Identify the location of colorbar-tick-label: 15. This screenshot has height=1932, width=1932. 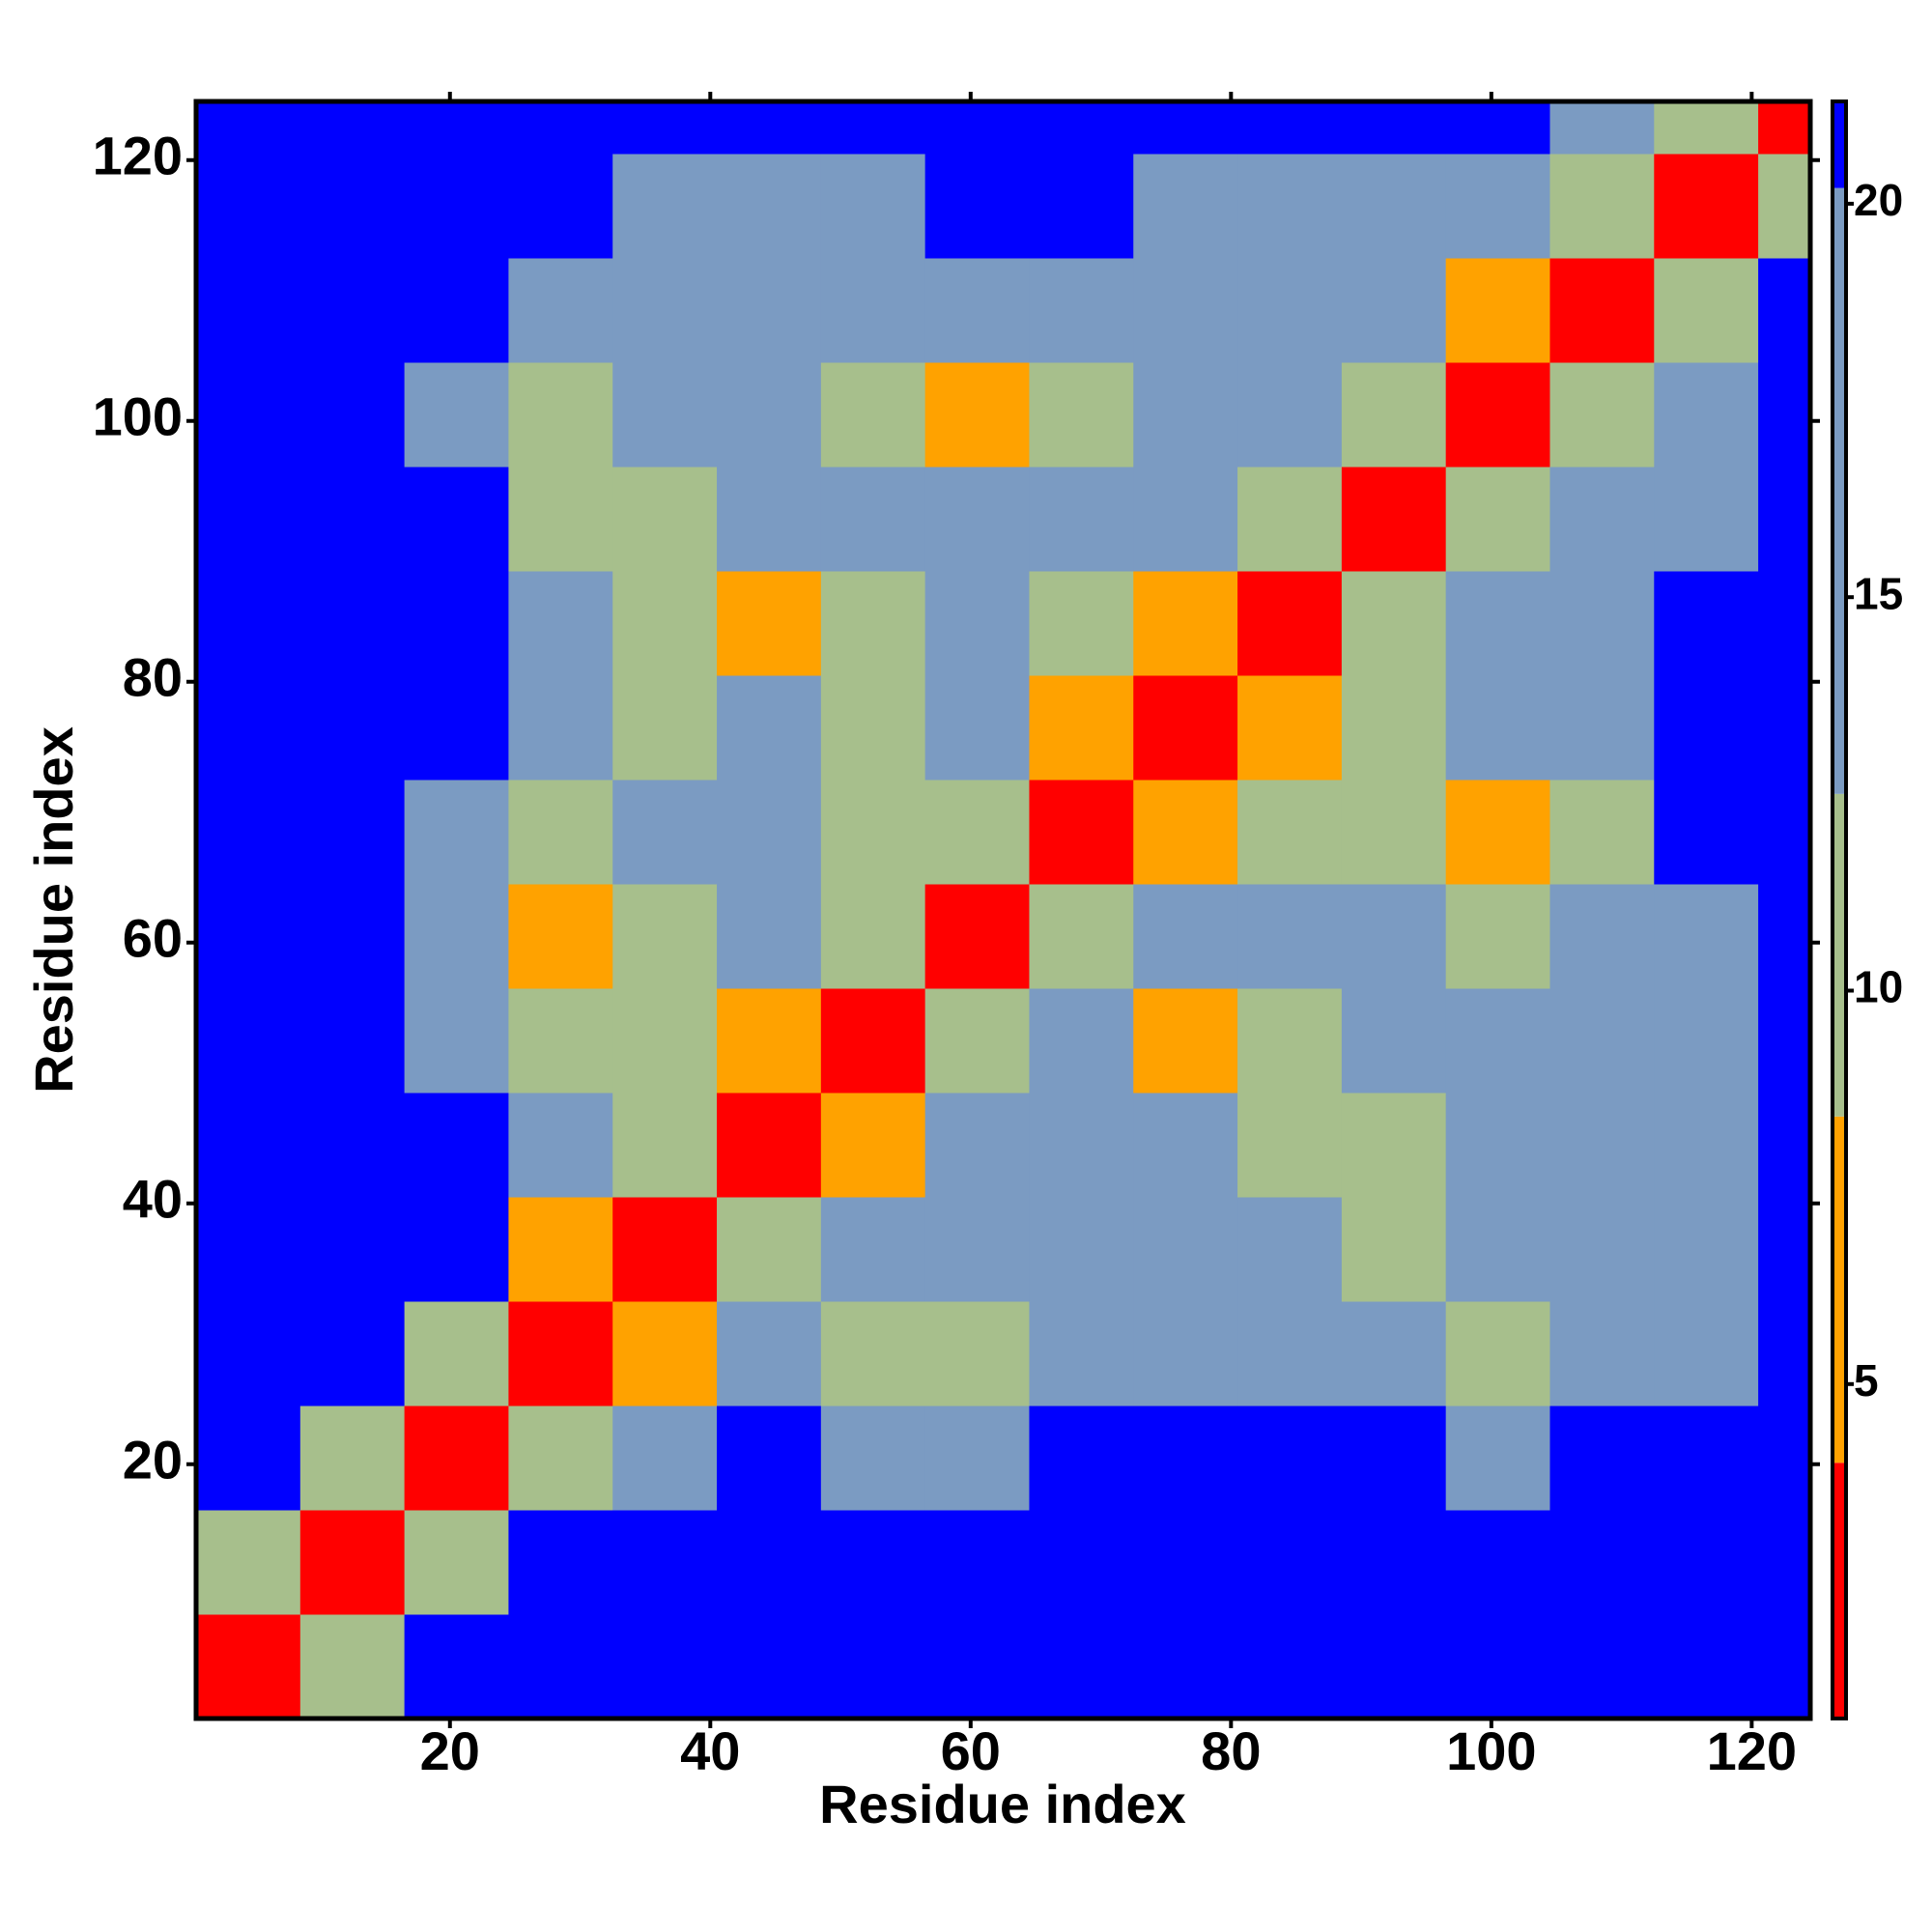
(1878, 593).